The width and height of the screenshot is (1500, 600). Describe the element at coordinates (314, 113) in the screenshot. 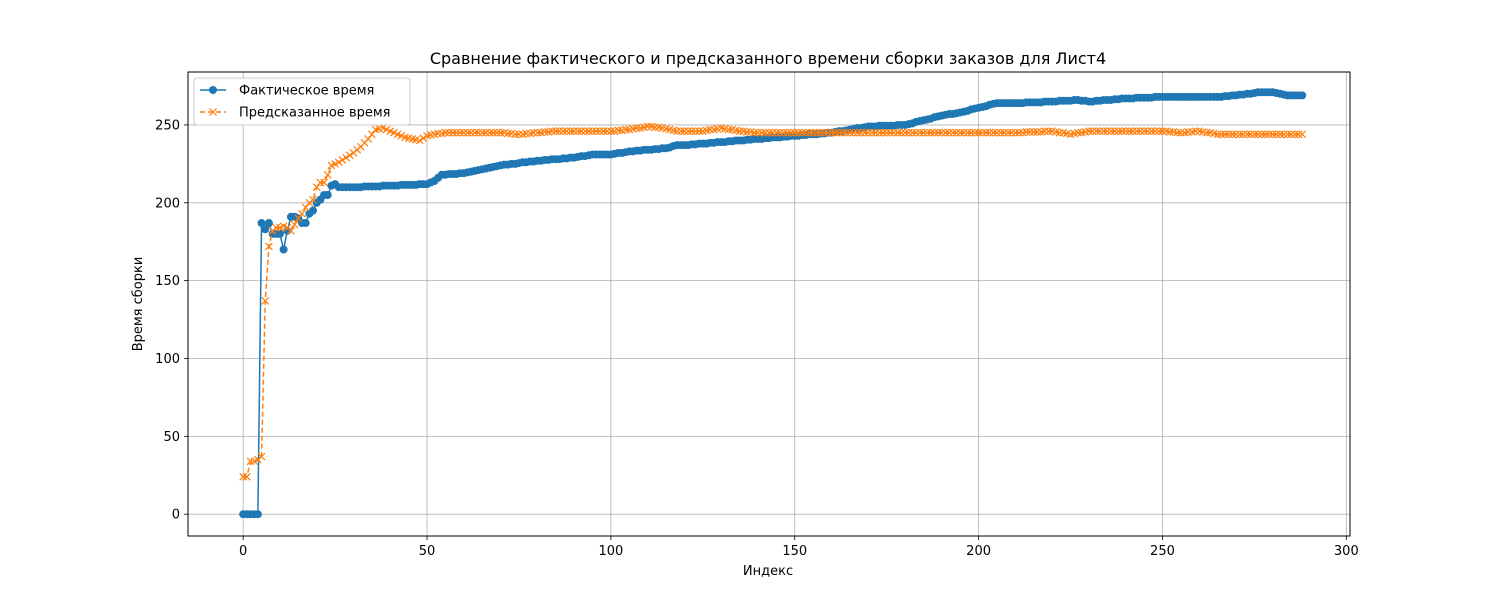

I see `legend-label-predicted: Предсказанное время` at that location.